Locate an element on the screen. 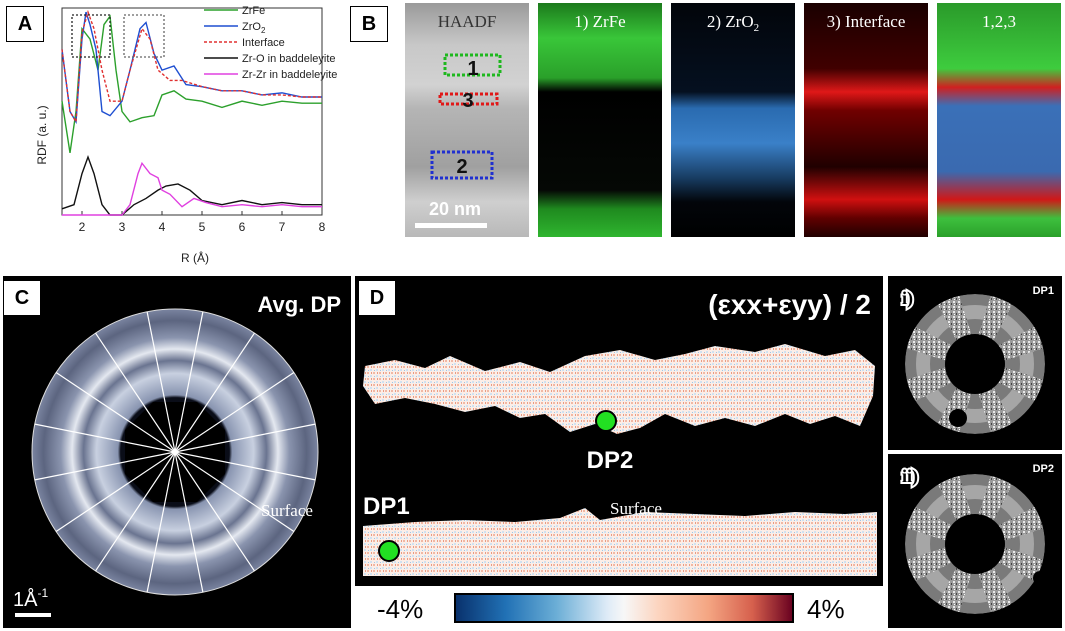  rdf-series-zrfe is located at coordinates (191, 84).